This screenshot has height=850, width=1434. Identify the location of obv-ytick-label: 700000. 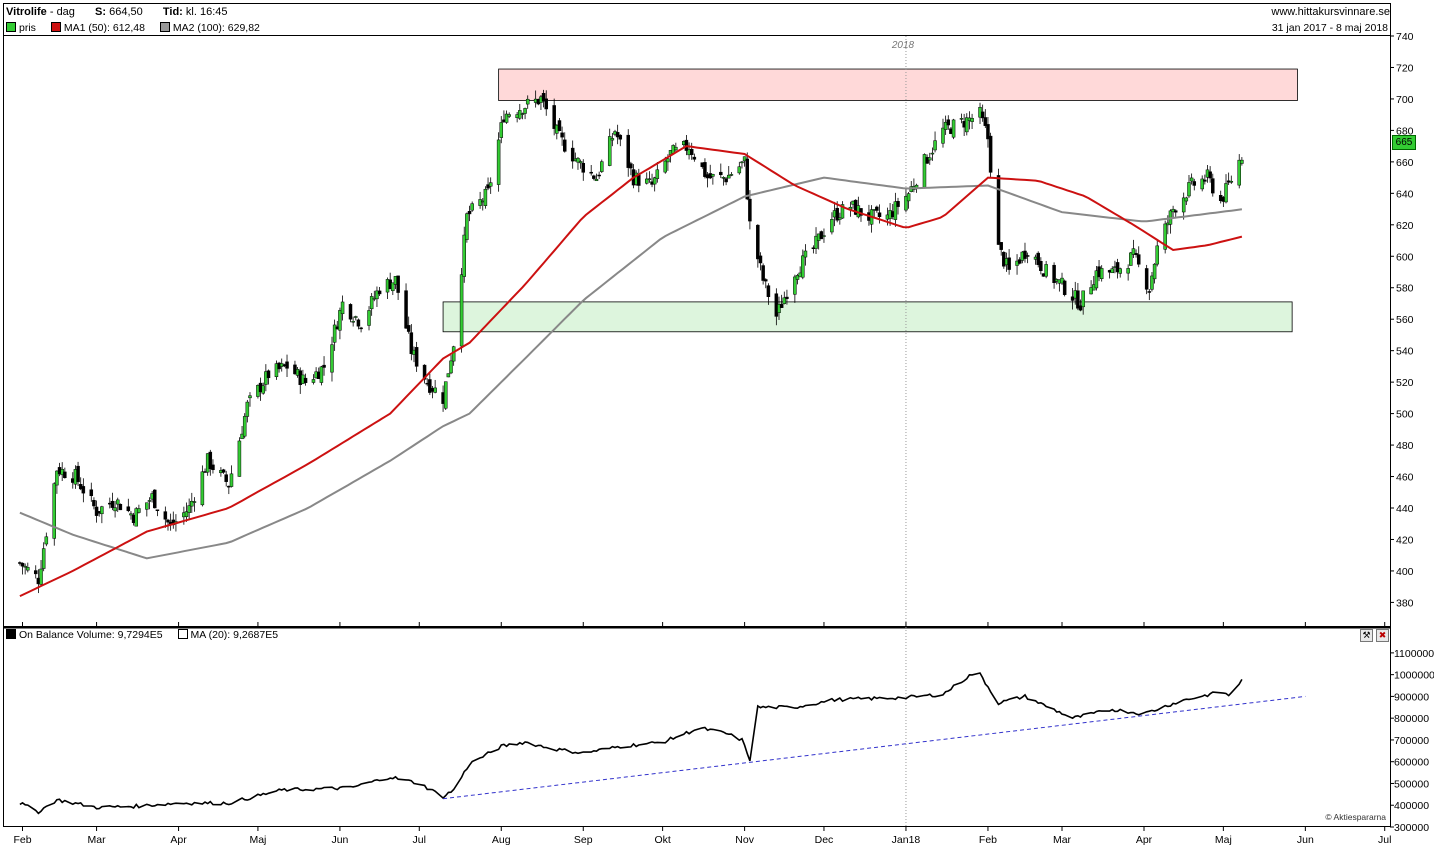
(1411, 741).